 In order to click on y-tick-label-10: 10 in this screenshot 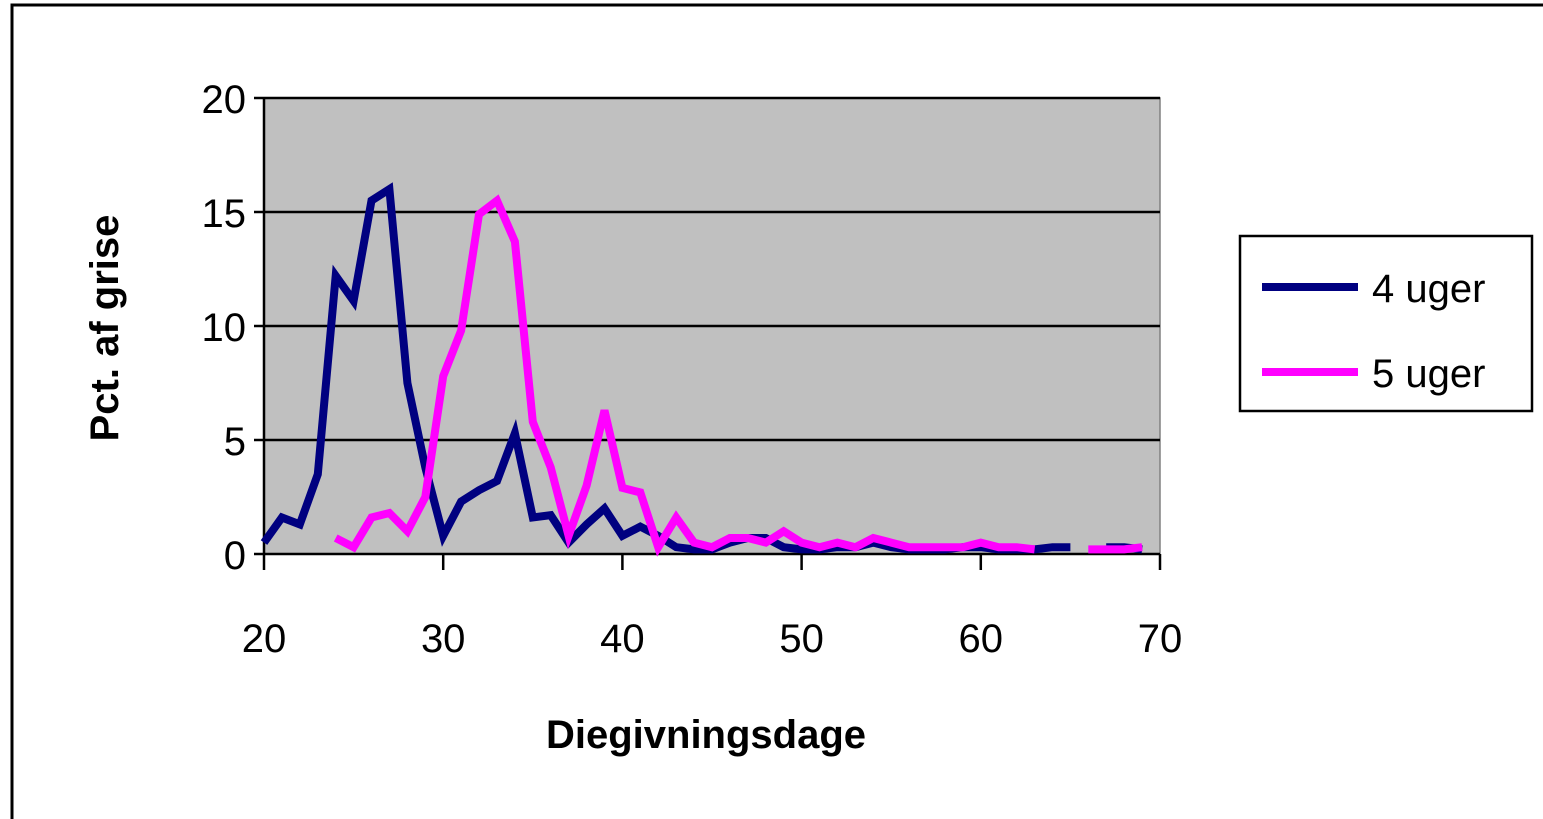, I will do `click(224, 328)`.